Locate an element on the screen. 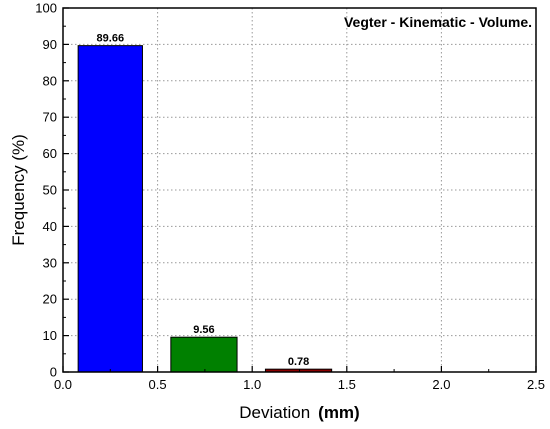  y-tick-label: 60 is located at coordinates (50, 153).